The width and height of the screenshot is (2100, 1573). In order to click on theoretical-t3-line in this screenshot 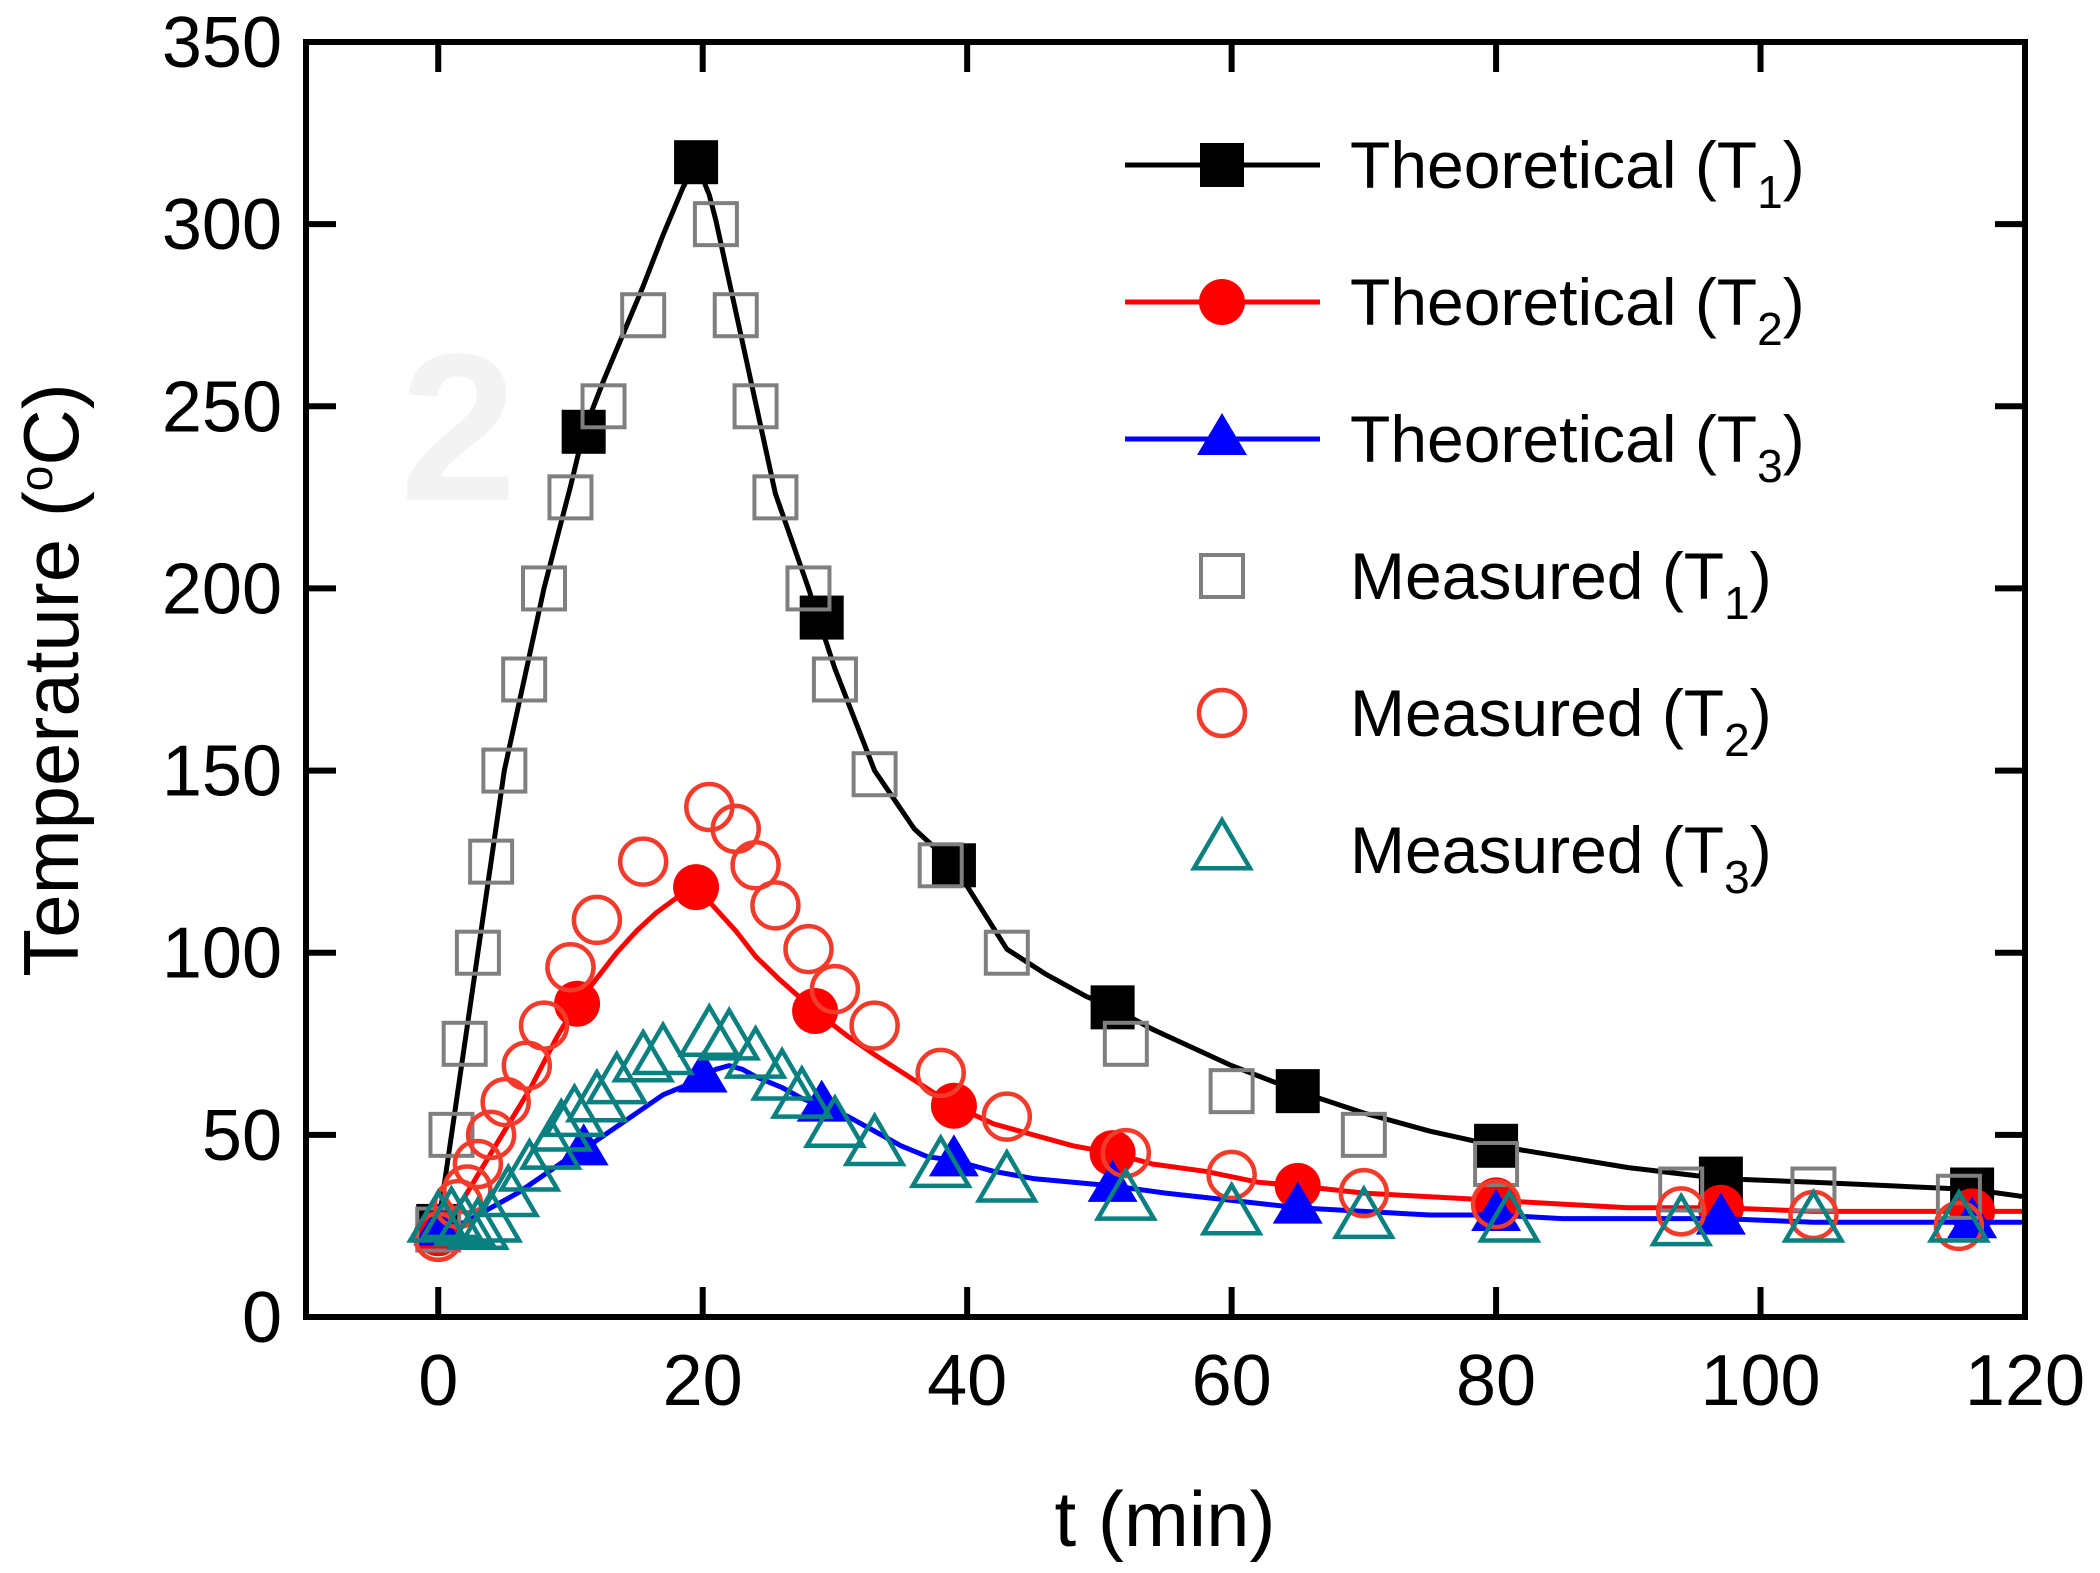, I will do `click(1231, 1148)`.